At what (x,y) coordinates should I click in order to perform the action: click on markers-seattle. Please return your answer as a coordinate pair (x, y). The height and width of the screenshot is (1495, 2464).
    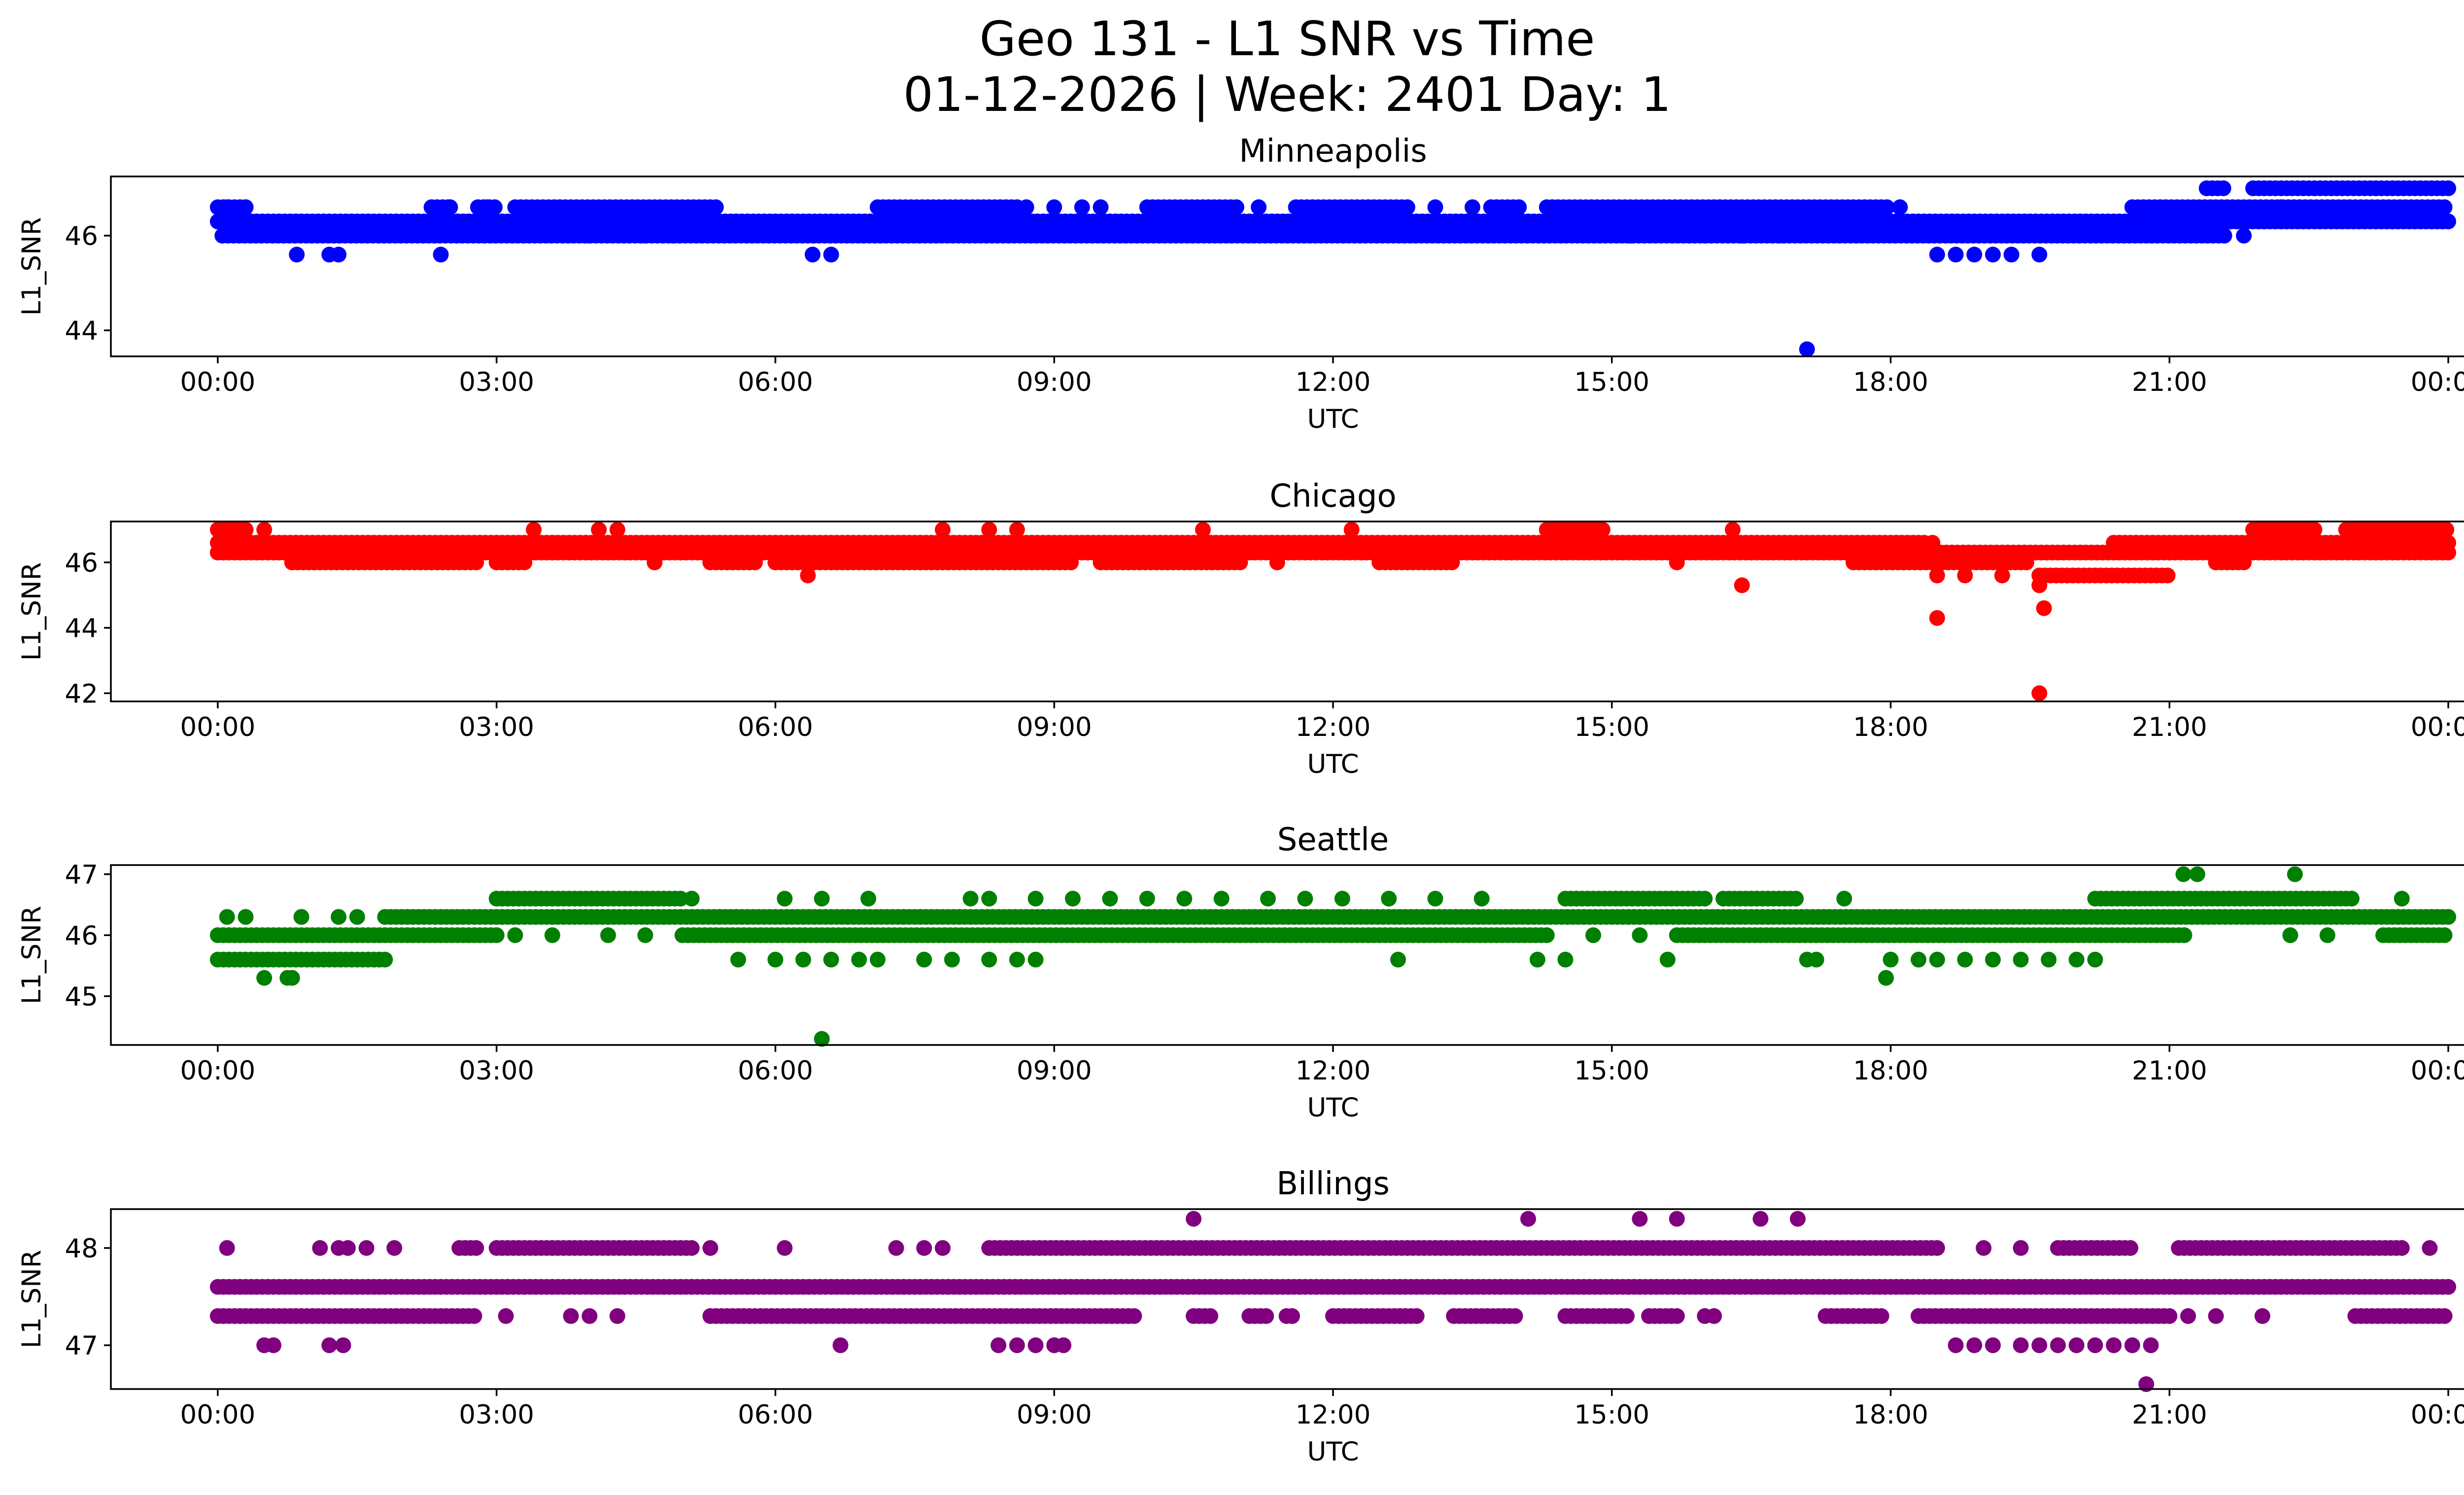
    Looking at the image, I should click on (1333, 956).